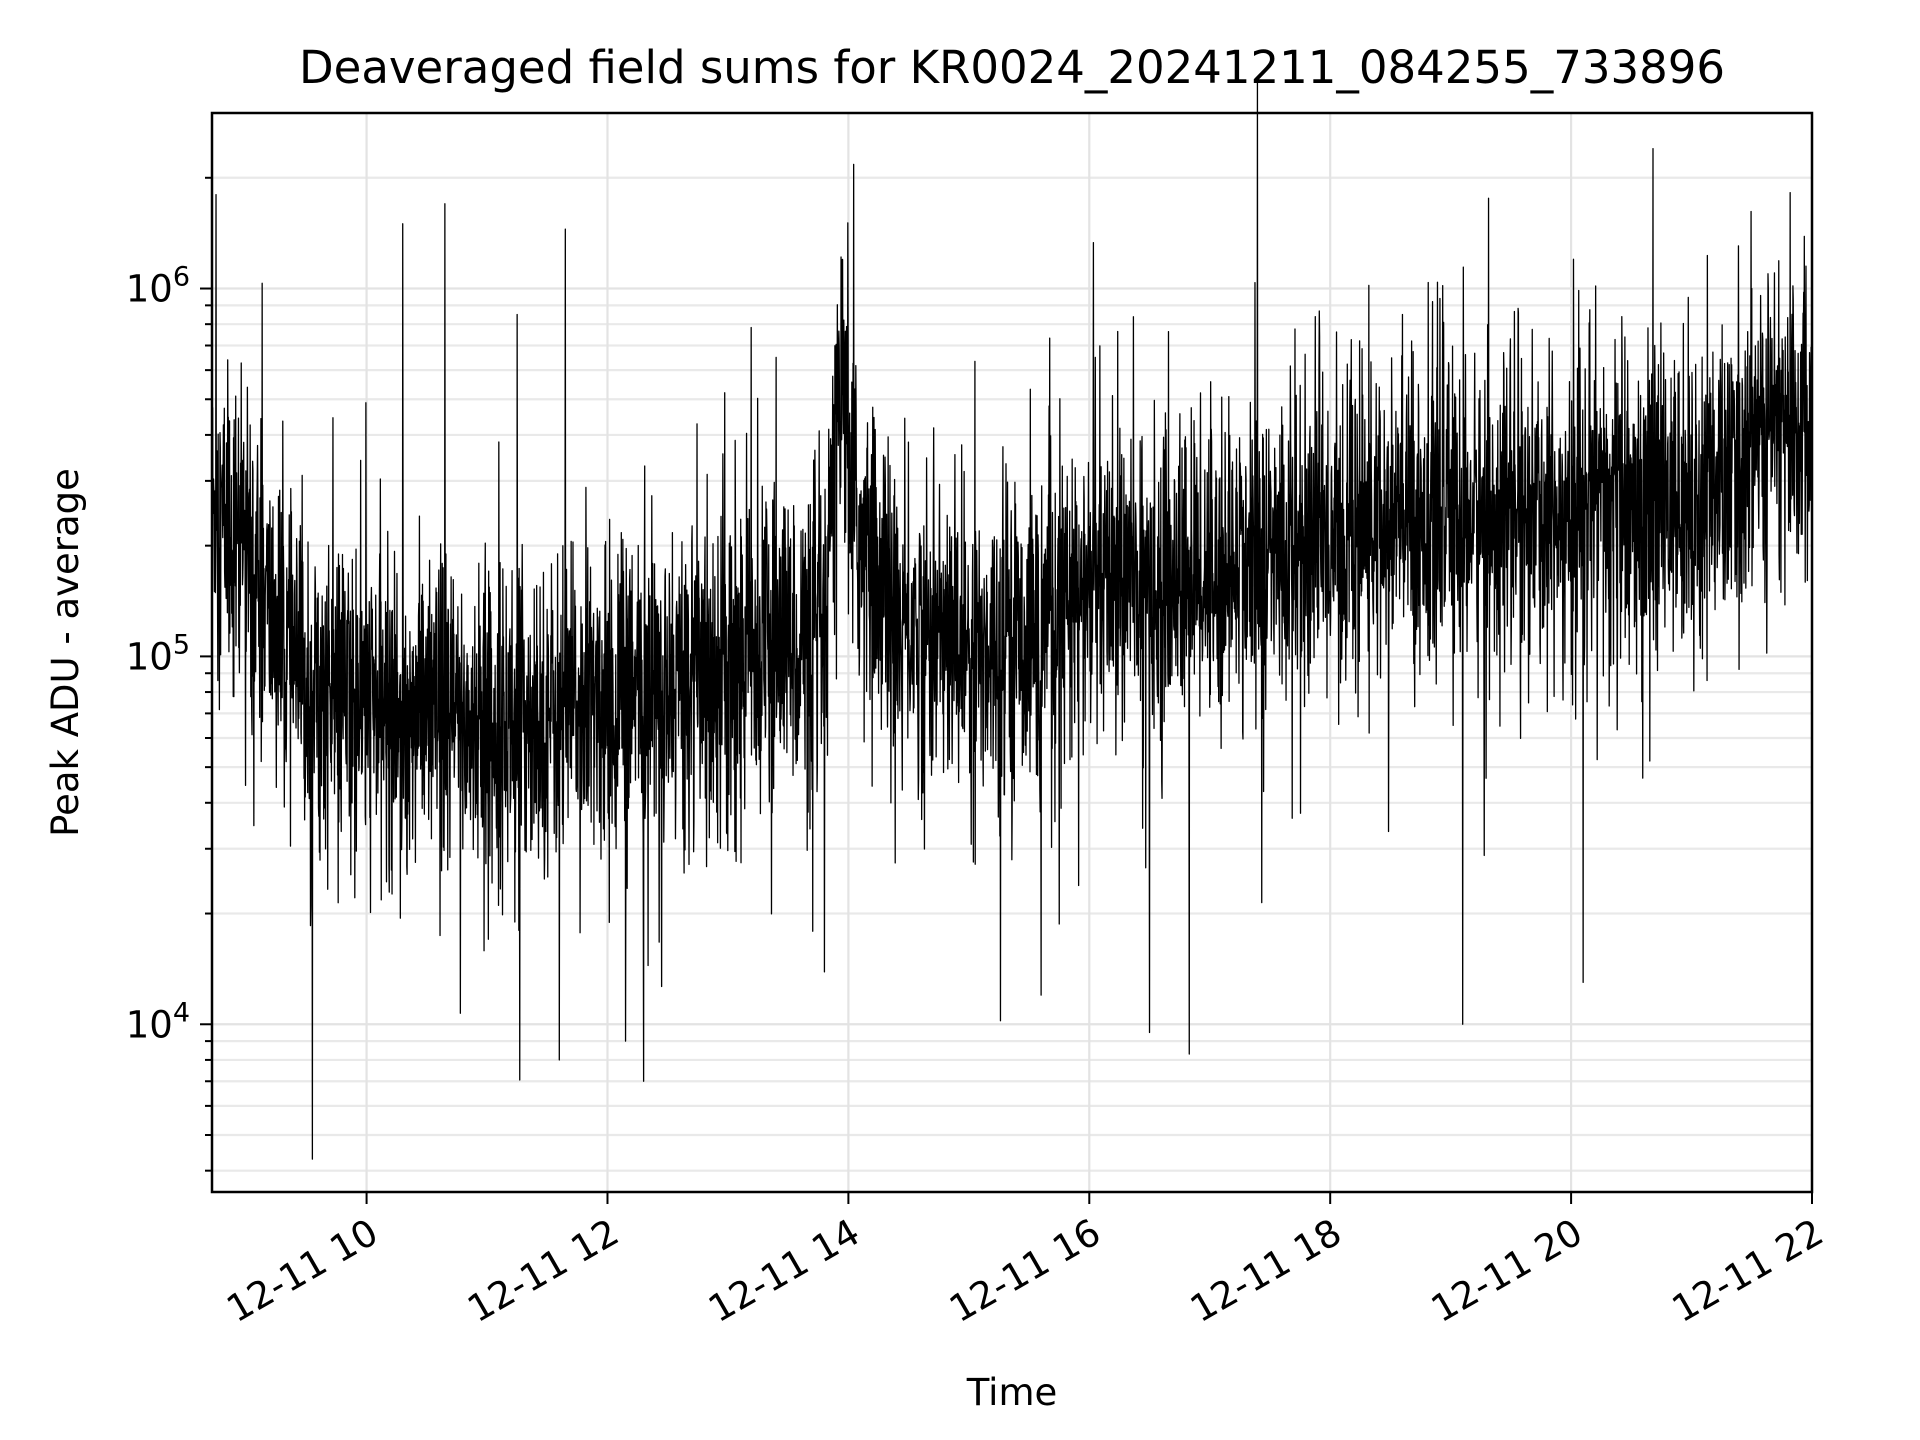  Describe the element at coordinates (1012, 1392) in the screenshot. I see `x-axis-label: Time` at that location.